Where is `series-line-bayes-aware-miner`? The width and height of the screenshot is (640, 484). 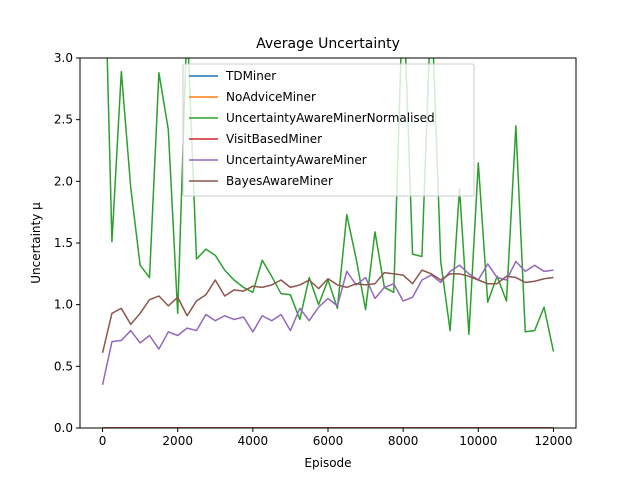 series-line-bayes-aware-miner is located at coordinates (327, 311).